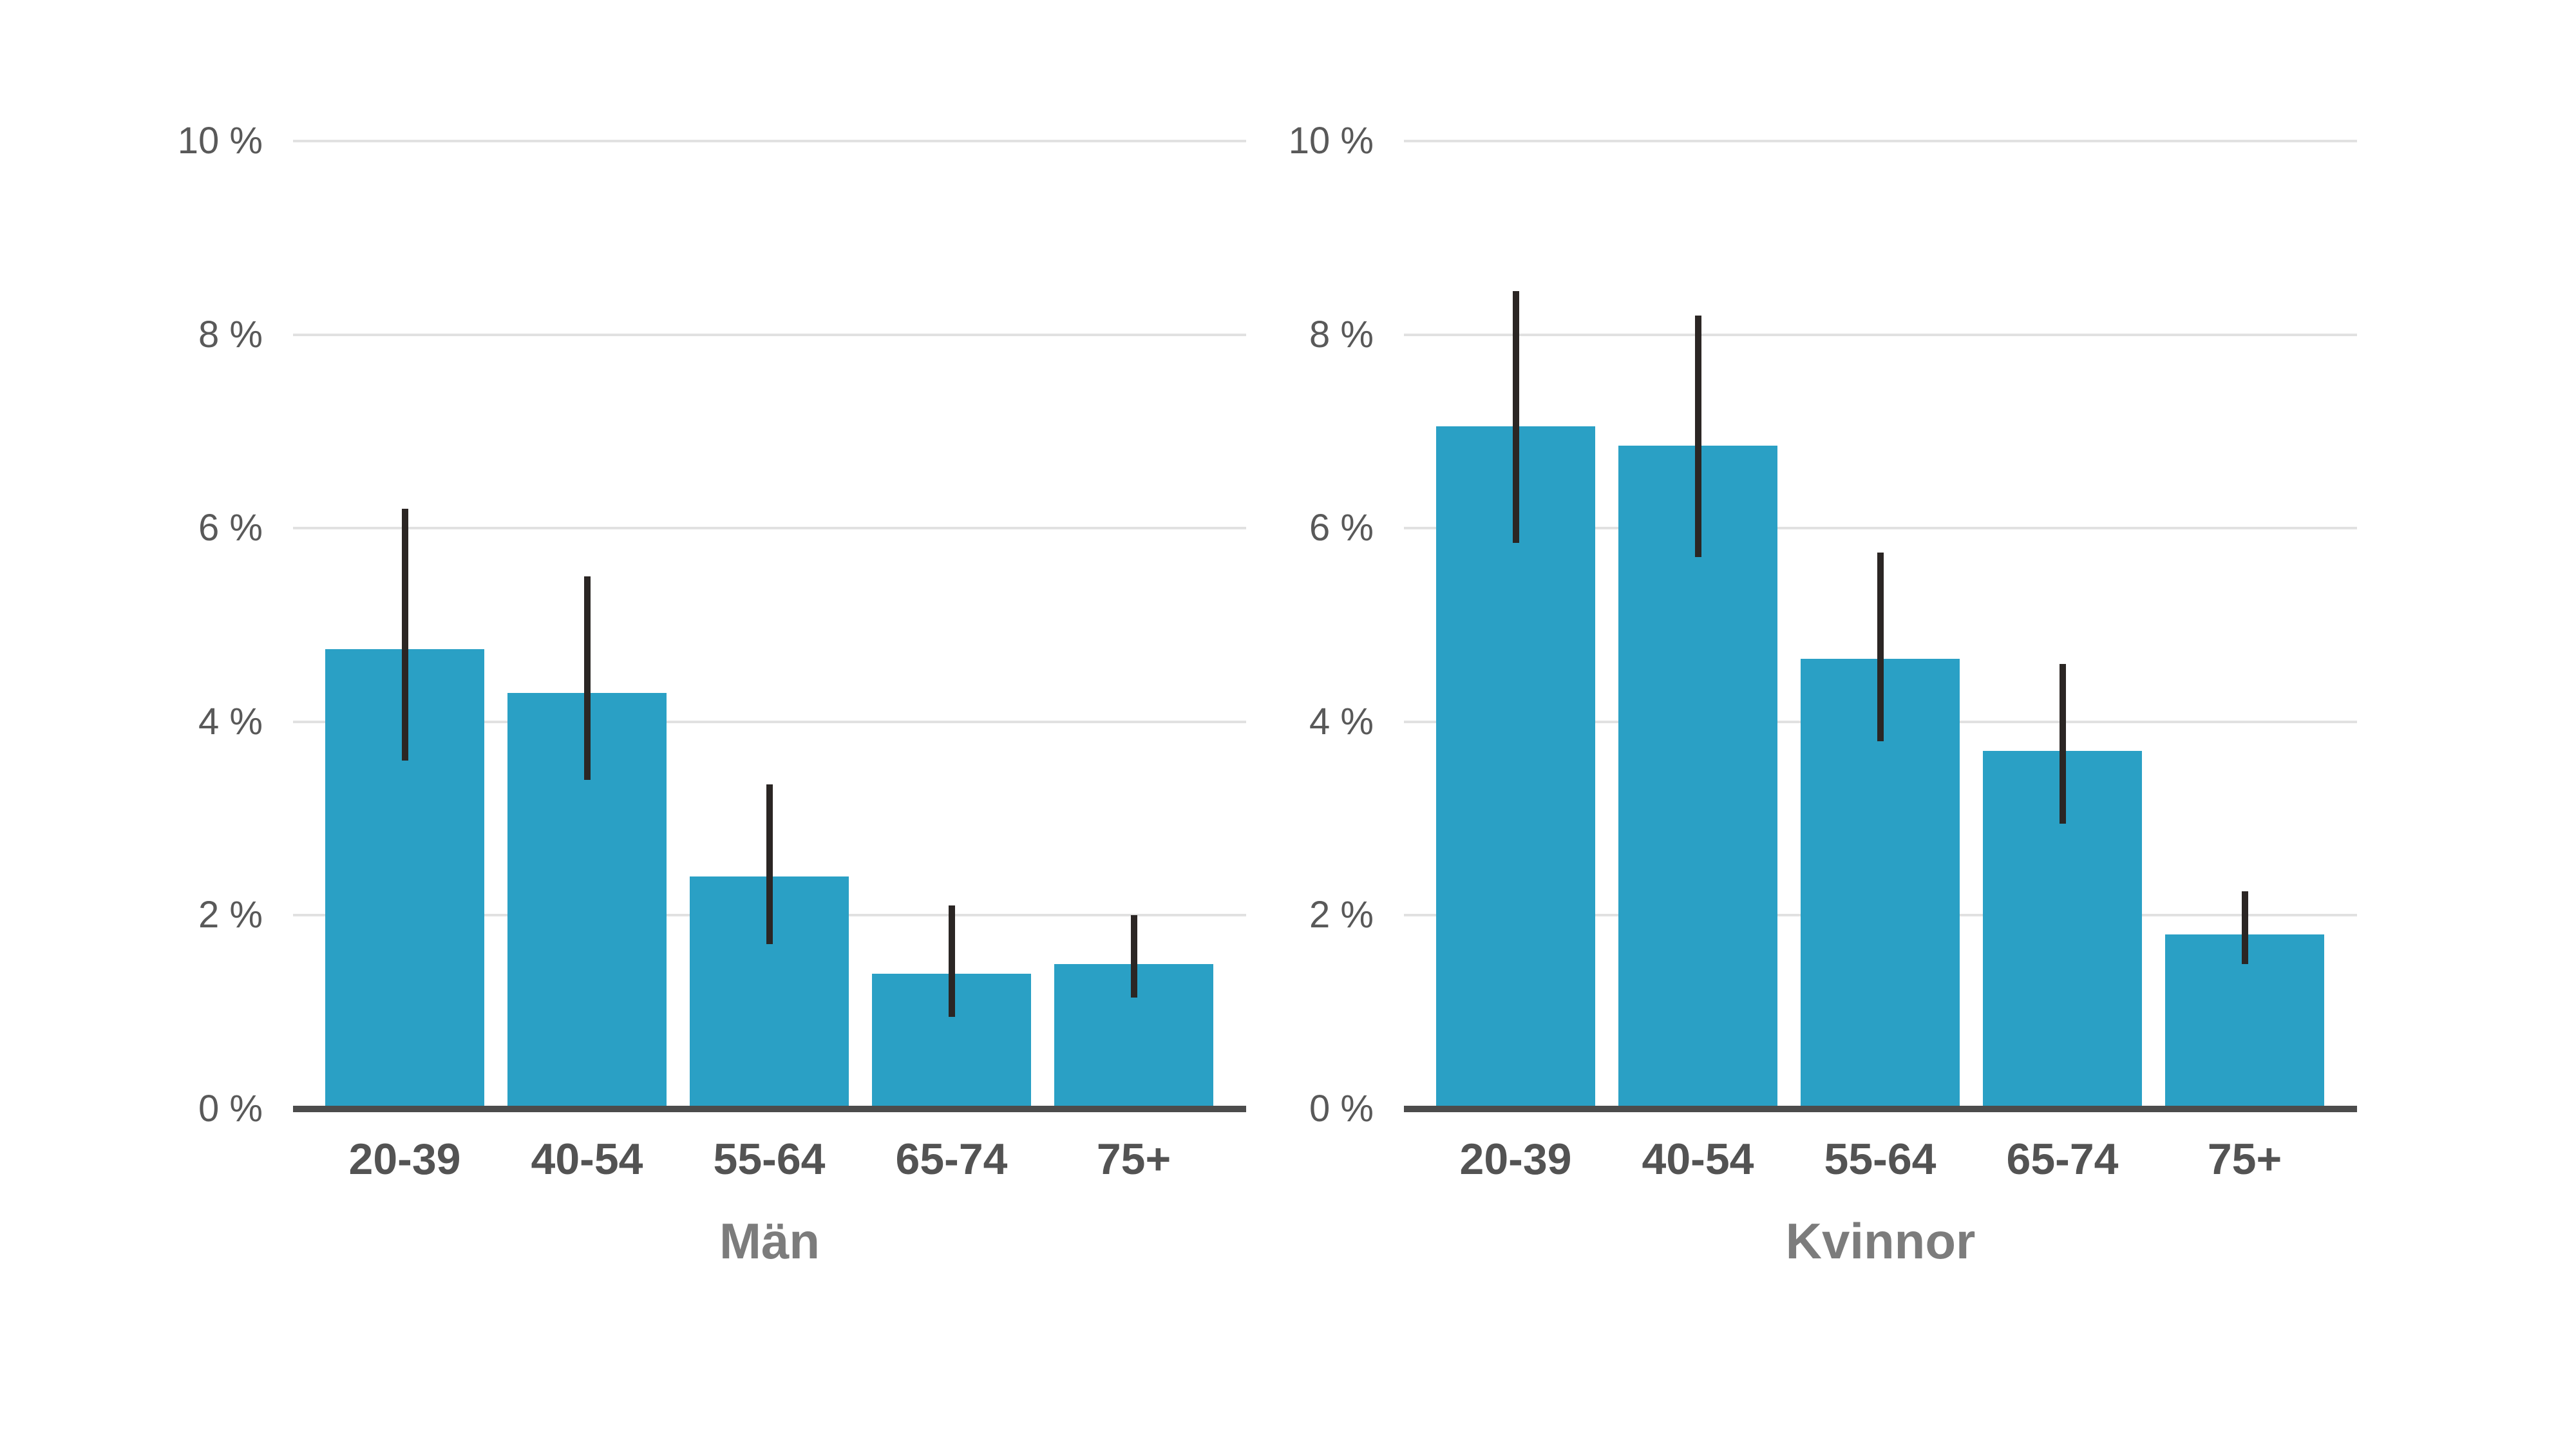 The image size is (2576, 1449). I want to click on chart-title-men: Män, so click(770, 1241).